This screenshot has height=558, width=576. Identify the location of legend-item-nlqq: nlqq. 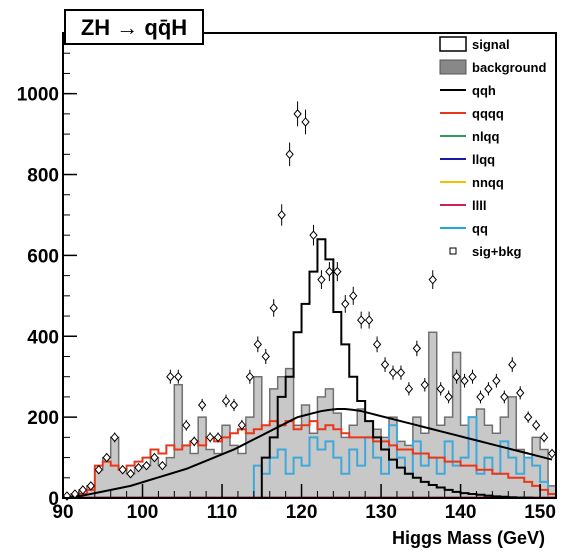
(469, 136).